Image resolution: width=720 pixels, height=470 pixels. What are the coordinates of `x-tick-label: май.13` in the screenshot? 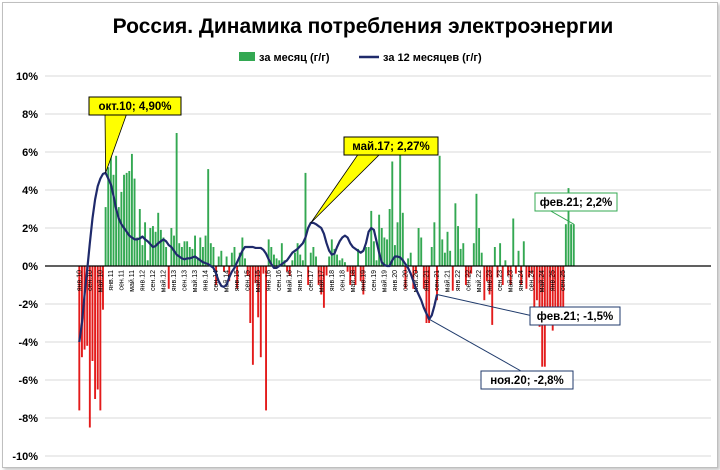 It's located at (195, 281).